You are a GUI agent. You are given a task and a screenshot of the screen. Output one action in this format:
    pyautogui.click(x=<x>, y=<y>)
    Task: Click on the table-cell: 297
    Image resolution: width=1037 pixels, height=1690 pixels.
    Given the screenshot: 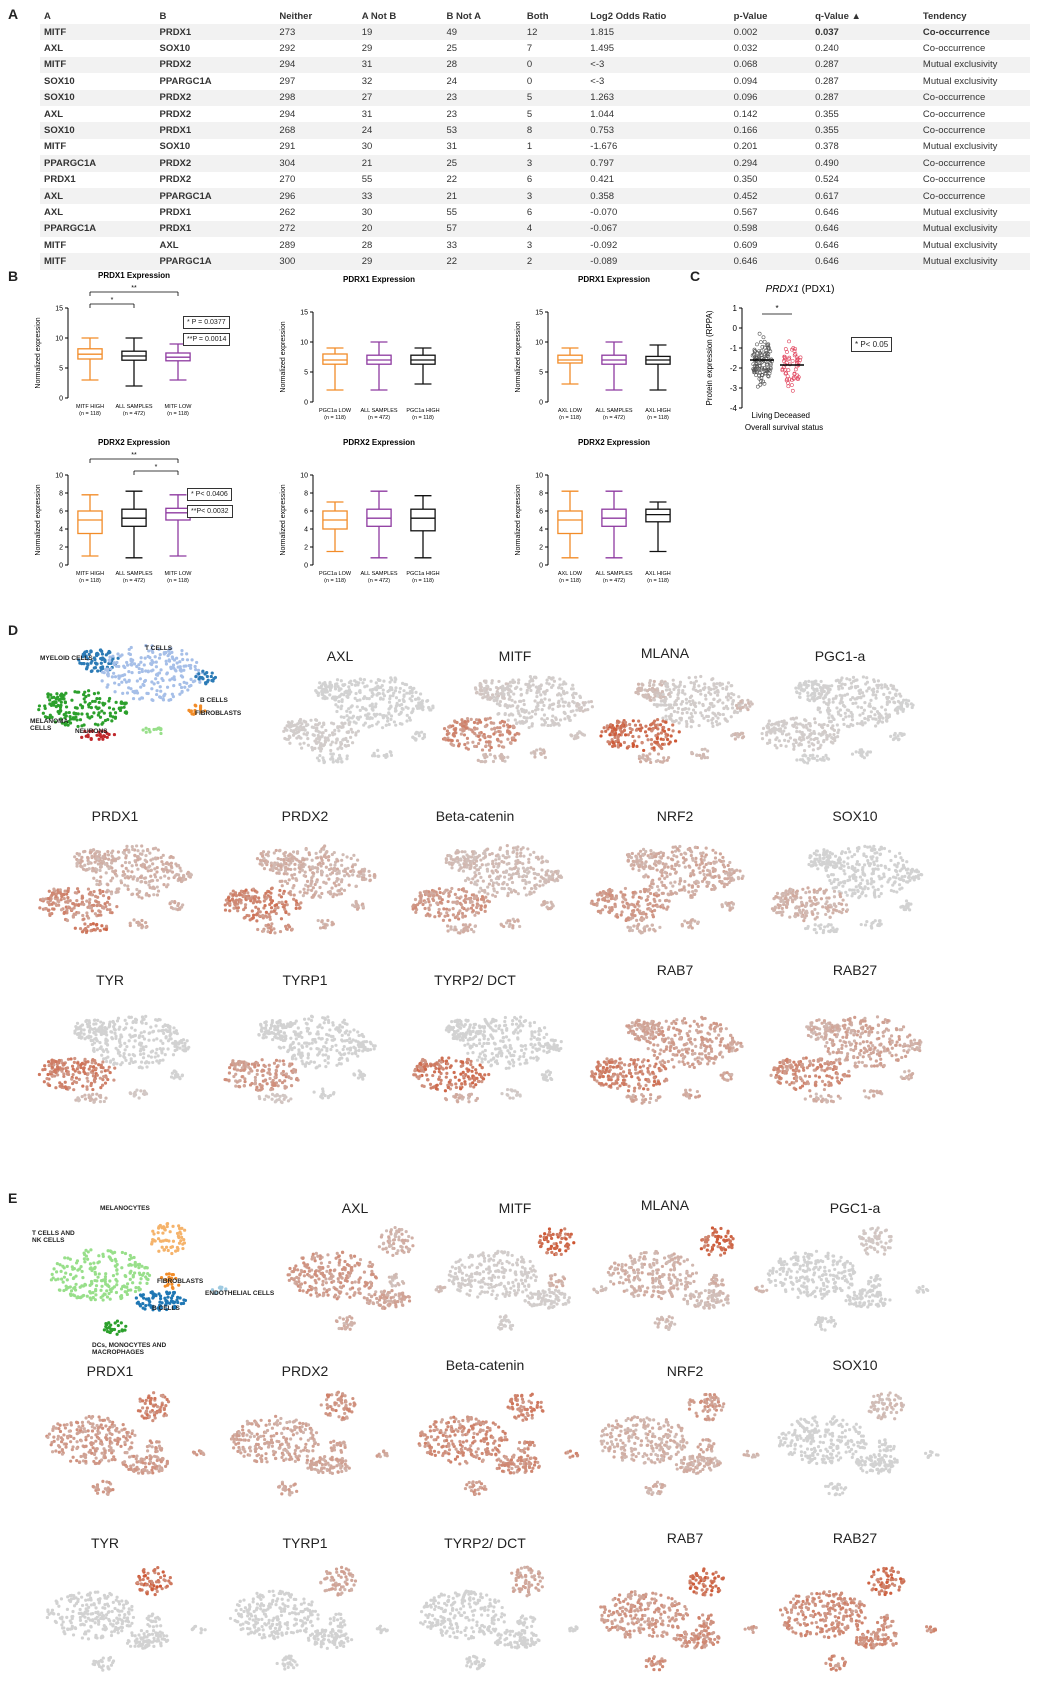 What is the action you would take?
    pyautogui.click(x=287, y=81)
    